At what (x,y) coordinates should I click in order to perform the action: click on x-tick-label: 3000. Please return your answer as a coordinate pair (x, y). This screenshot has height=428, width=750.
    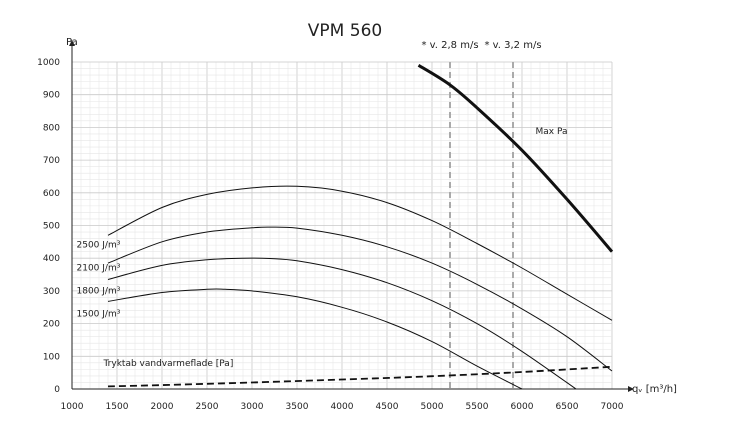
    Looking at the image, I should click on (252, 407).